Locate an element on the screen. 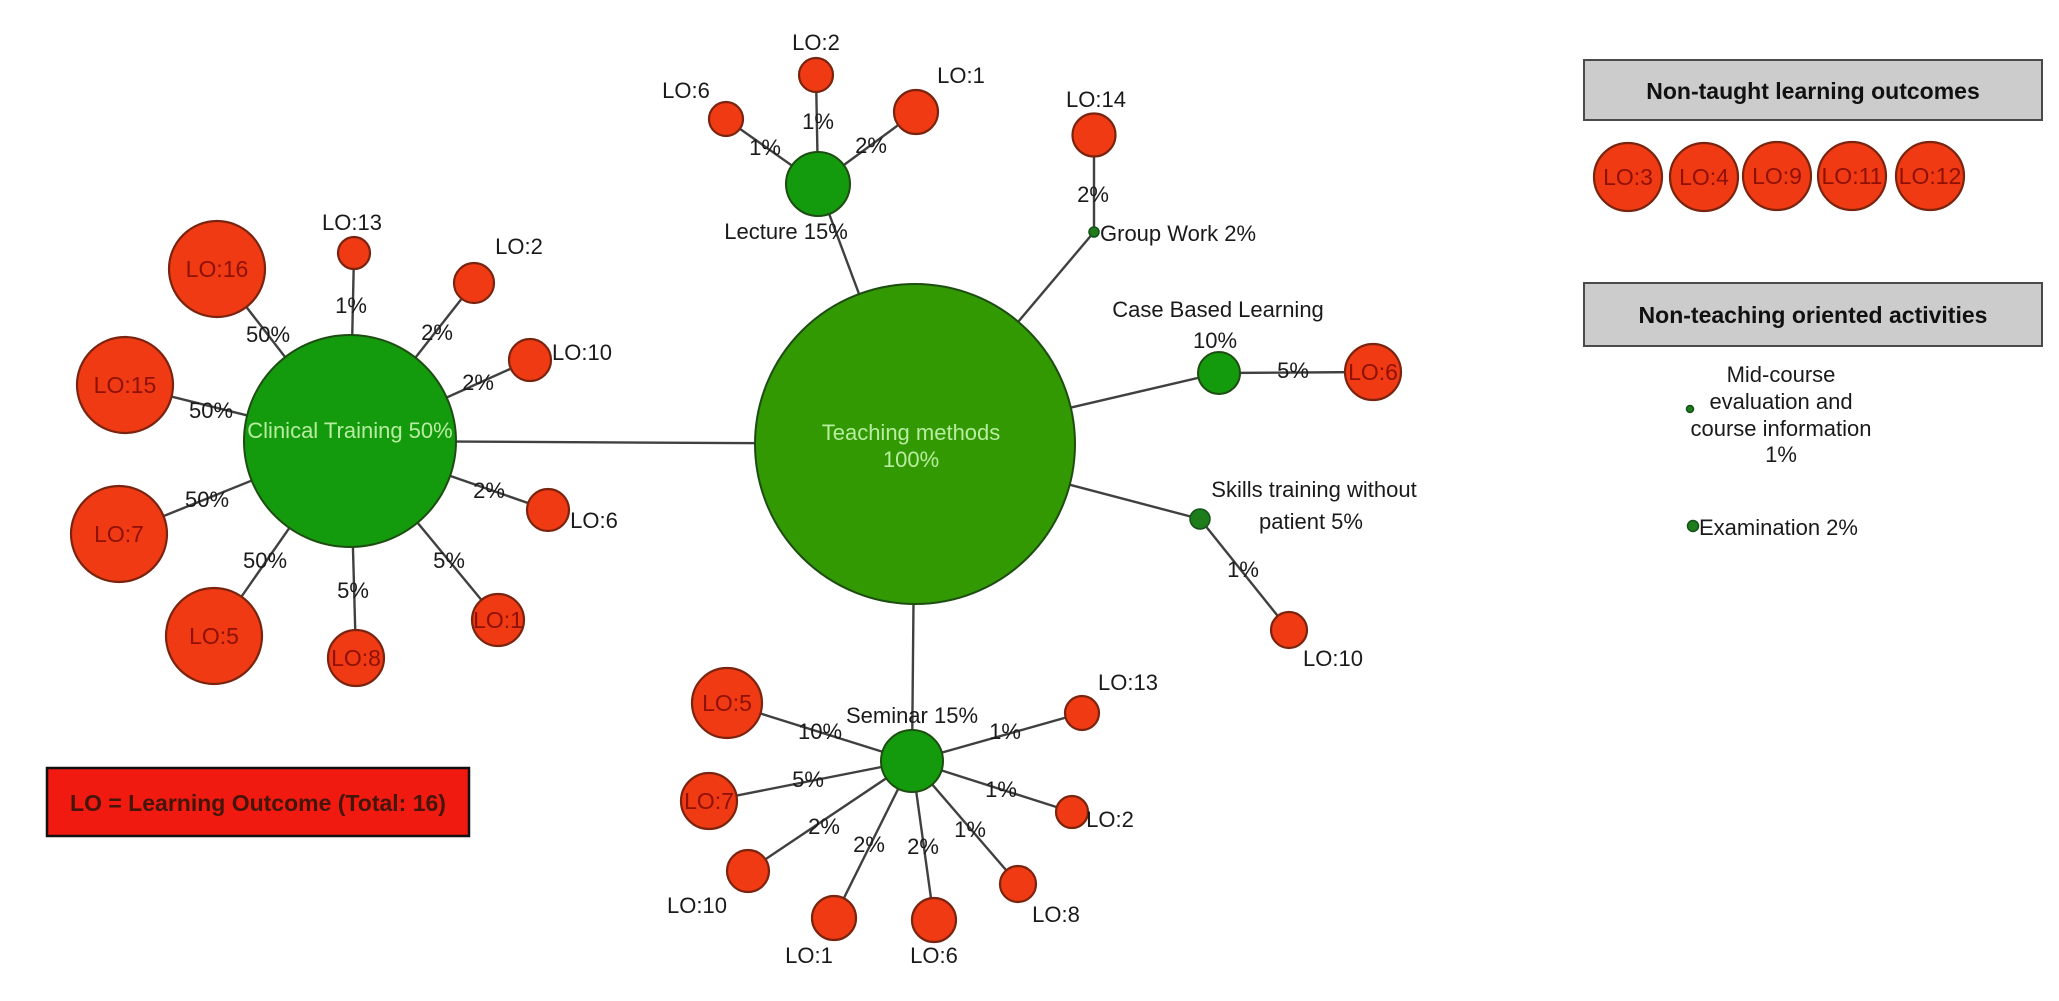  svg-text: Seminar 15% is located at coordinates (912, 715).